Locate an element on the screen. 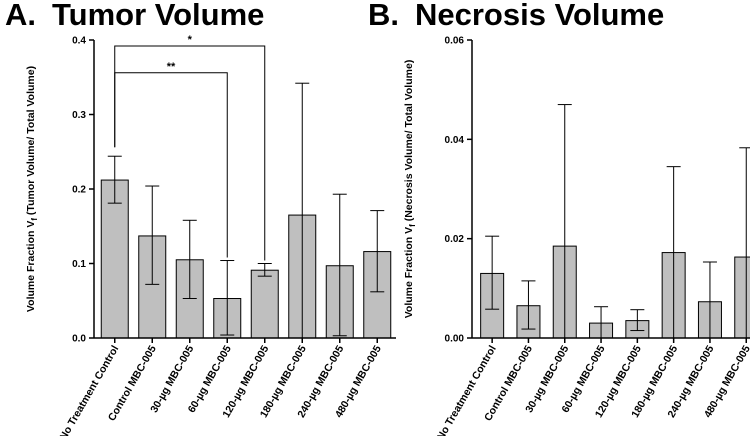  y-tick-label: 0.3 is located at coordinates (79, 115).